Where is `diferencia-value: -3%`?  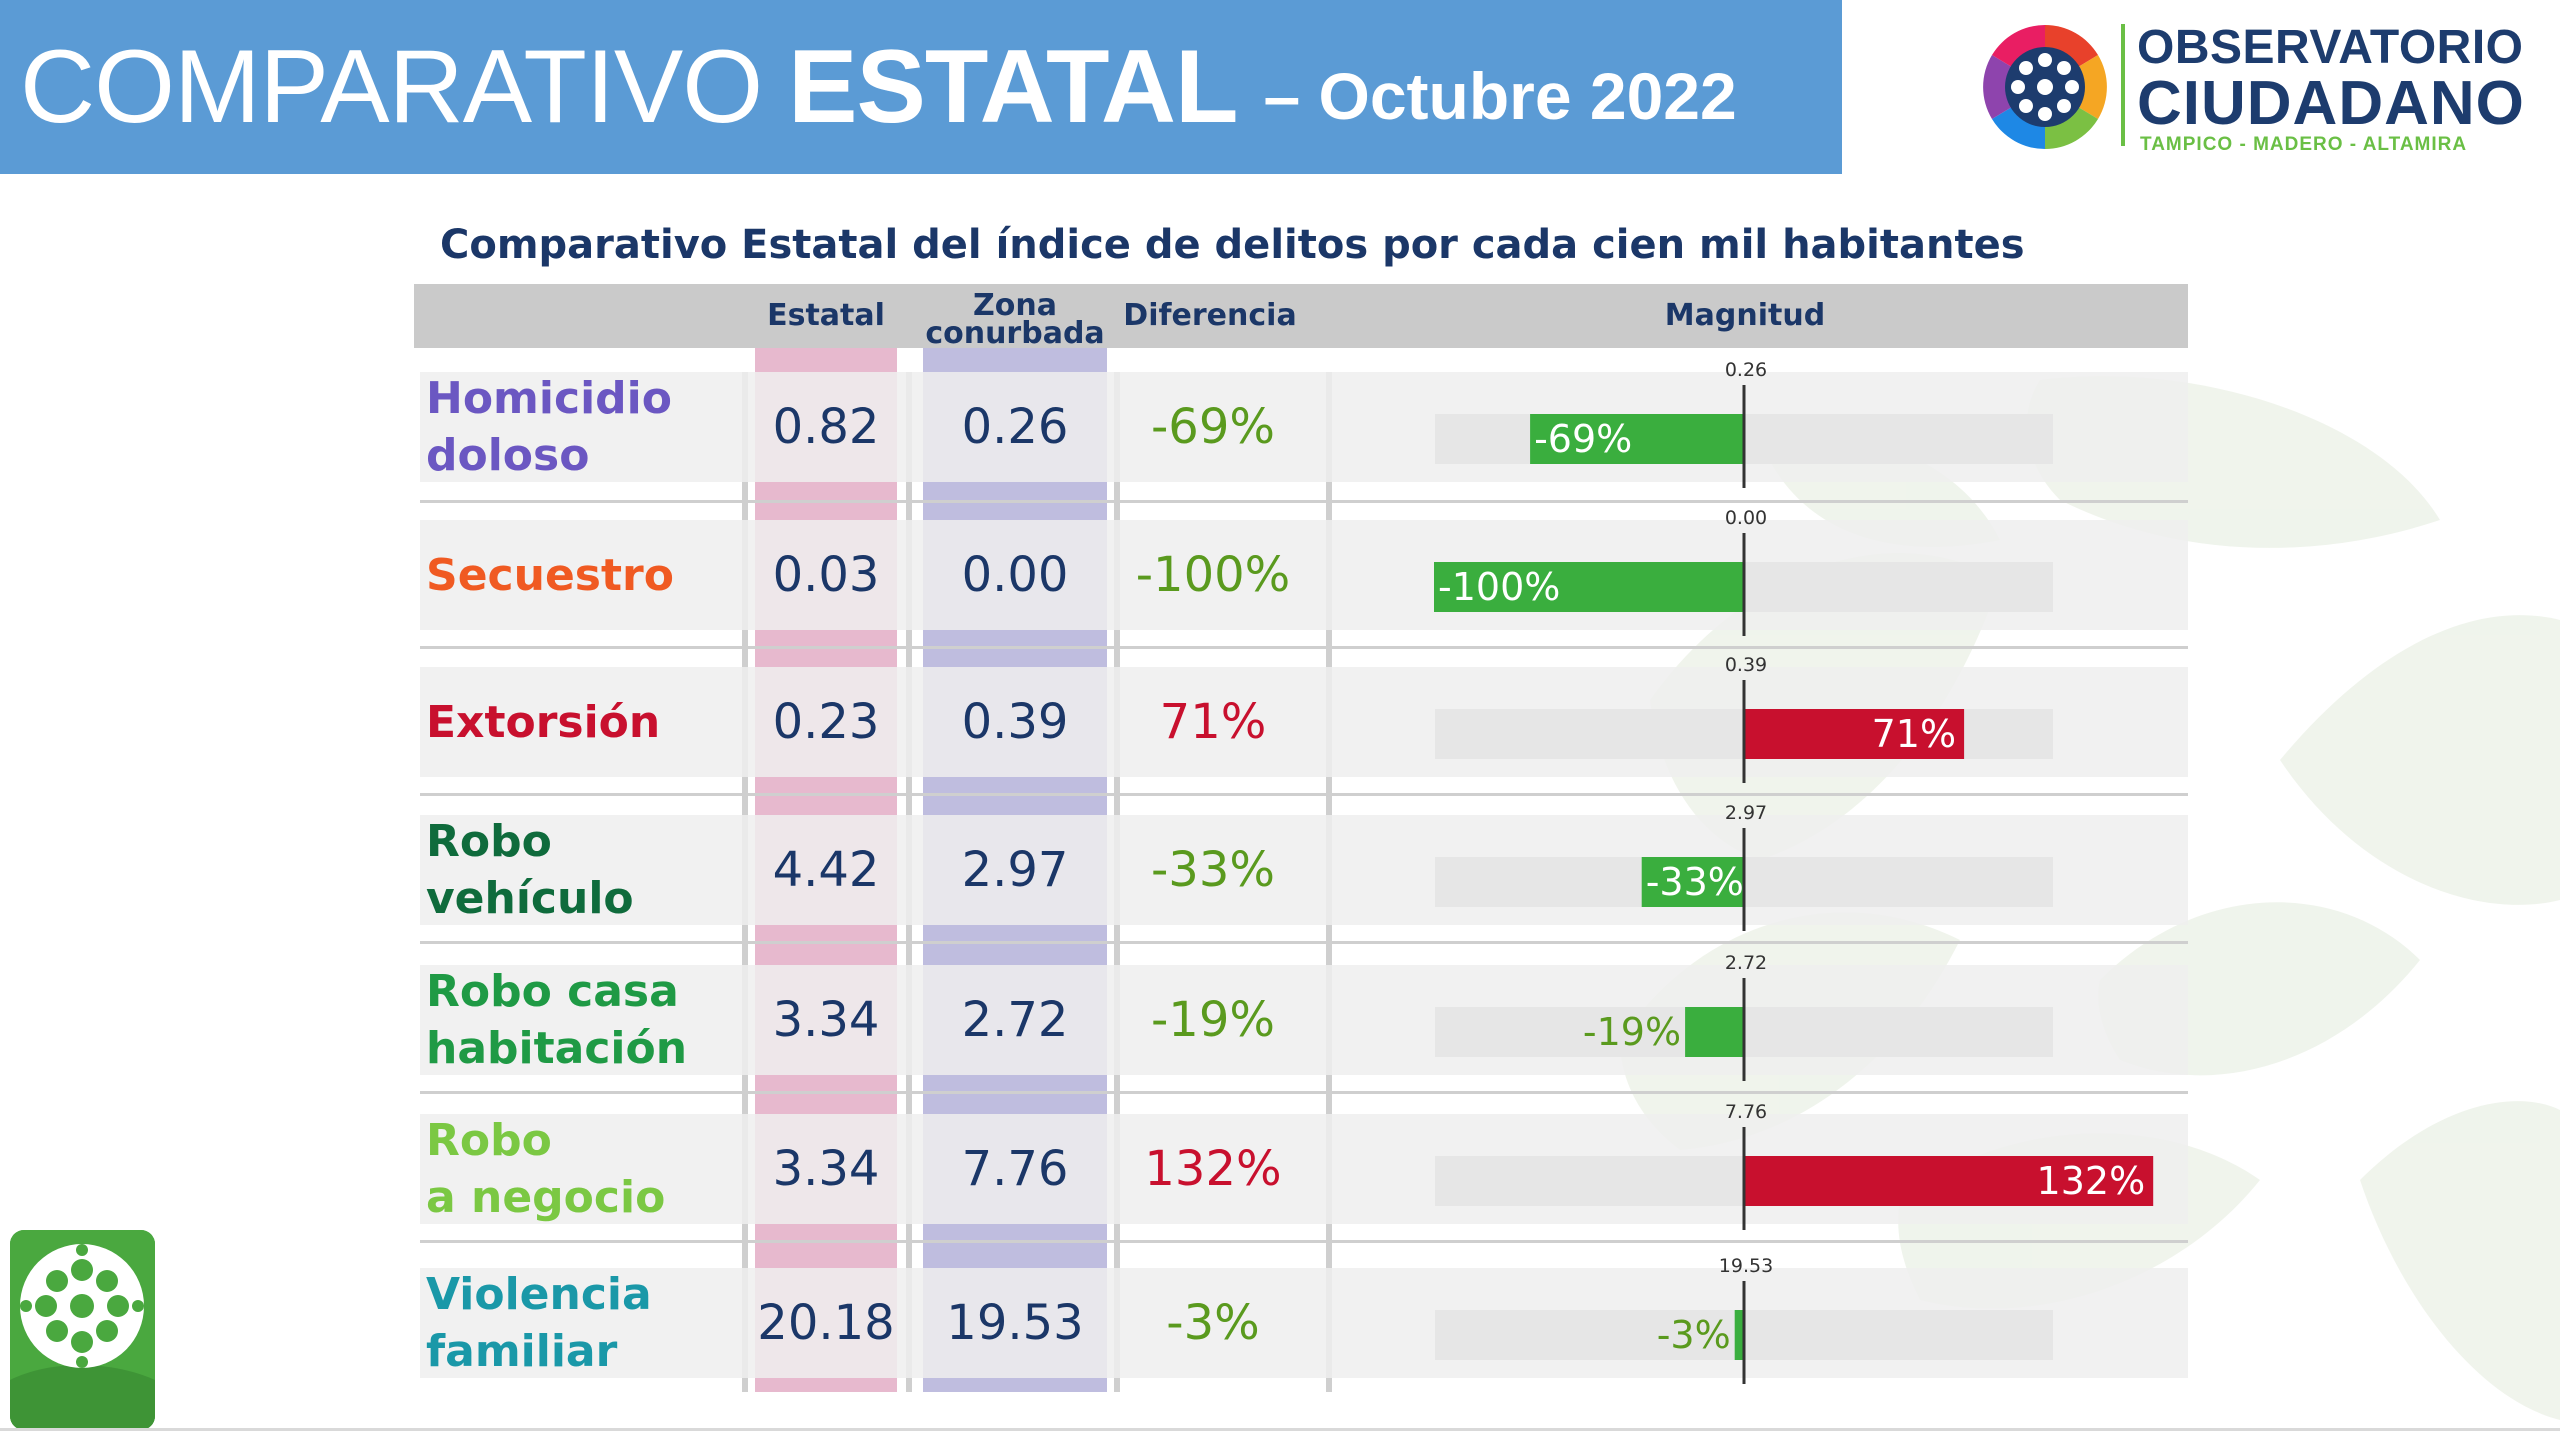
diferencia-value: -3% is located at coordinates (1213, 1323).